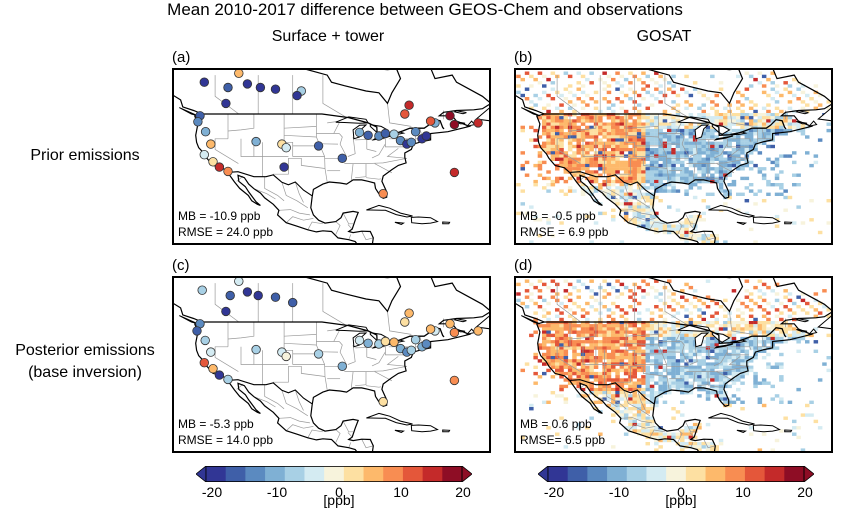 This screenshot has width=850, height=508. What do you see at coordinates (354, 474) in the screenshot?
I see `colorbar-segment` at bounding box center [354, 474].